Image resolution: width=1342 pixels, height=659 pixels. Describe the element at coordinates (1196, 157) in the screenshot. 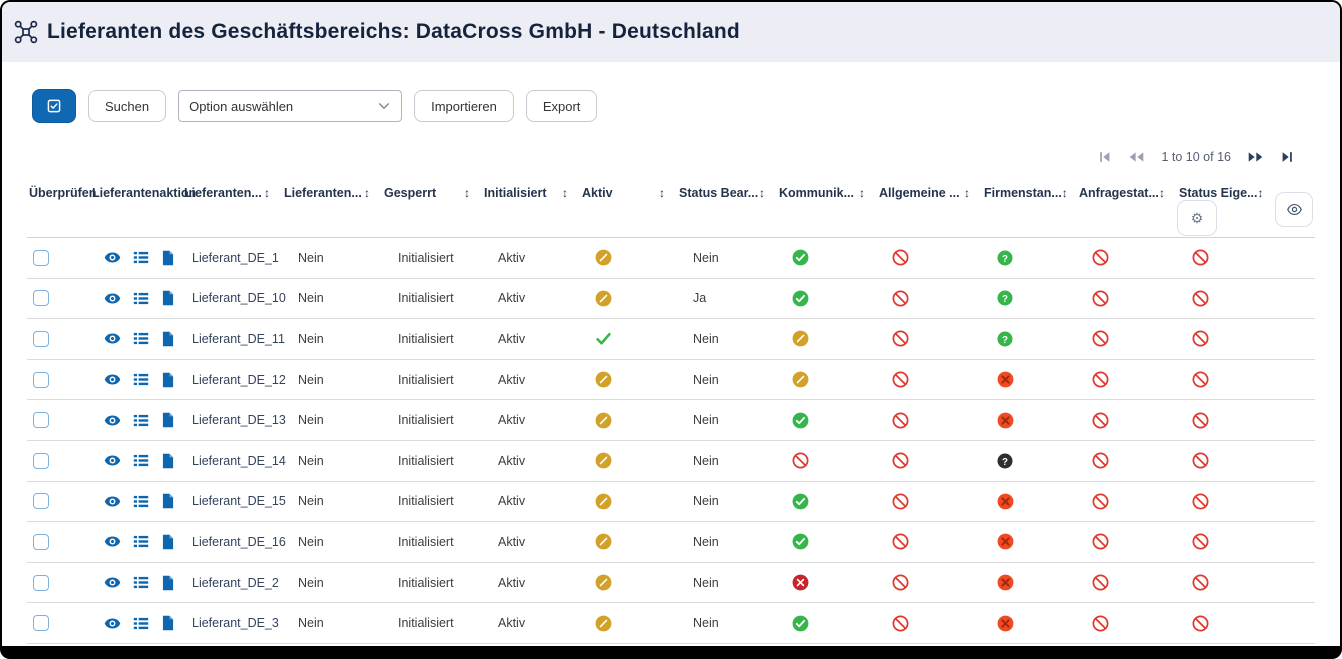

I see `pagination: 1 to 10 of 16` at that location.